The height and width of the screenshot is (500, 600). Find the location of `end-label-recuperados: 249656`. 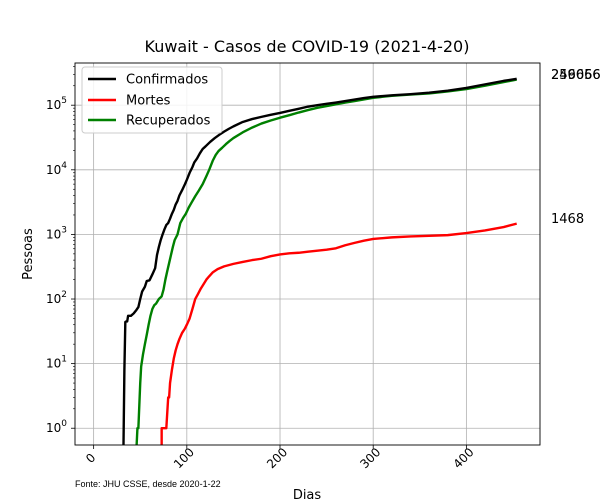

end-label-recuperados: 249656 is located at coordinates (575, 75).